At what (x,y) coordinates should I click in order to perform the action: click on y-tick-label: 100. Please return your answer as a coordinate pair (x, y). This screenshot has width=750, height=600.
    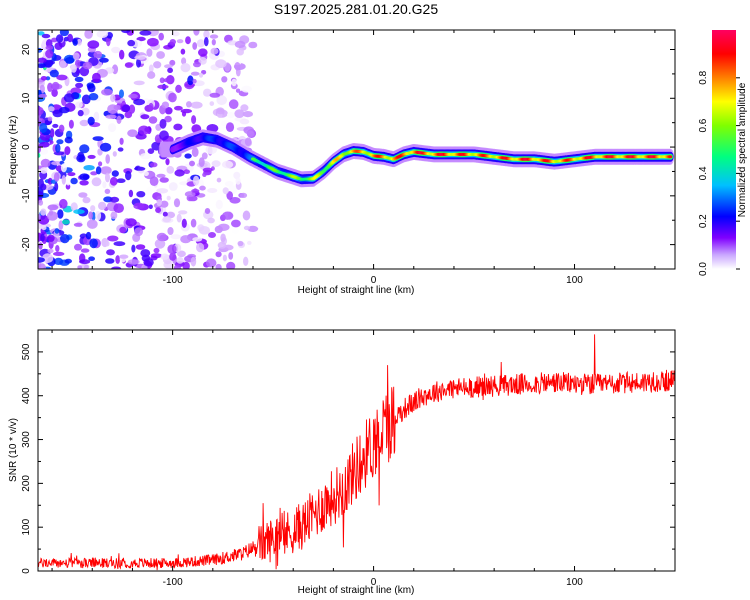
    Looking at the image, I should click on (26, 526).